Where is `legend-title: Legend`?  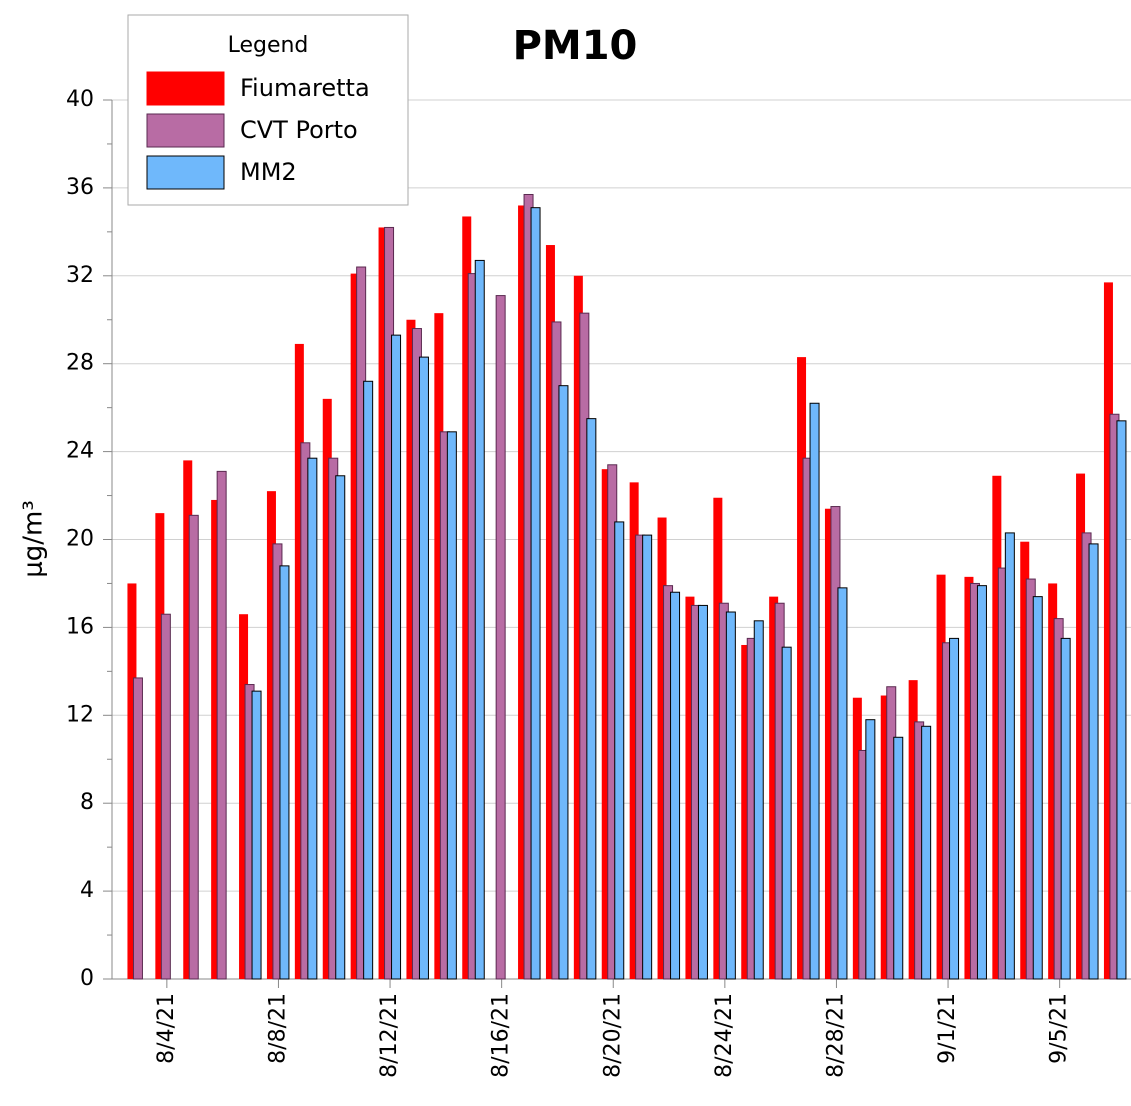
legend-title: Legend is located at coordinates (268, 45).